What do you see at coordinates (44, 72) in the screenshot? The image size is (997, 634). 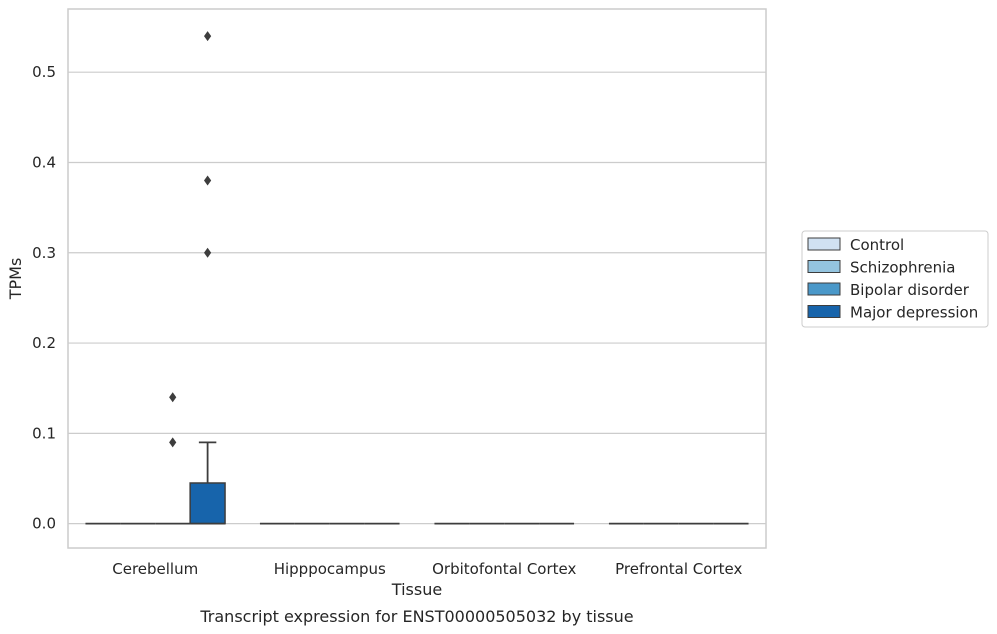 I see `y-tick-label: 0.5` at bounding box center [44, 72].